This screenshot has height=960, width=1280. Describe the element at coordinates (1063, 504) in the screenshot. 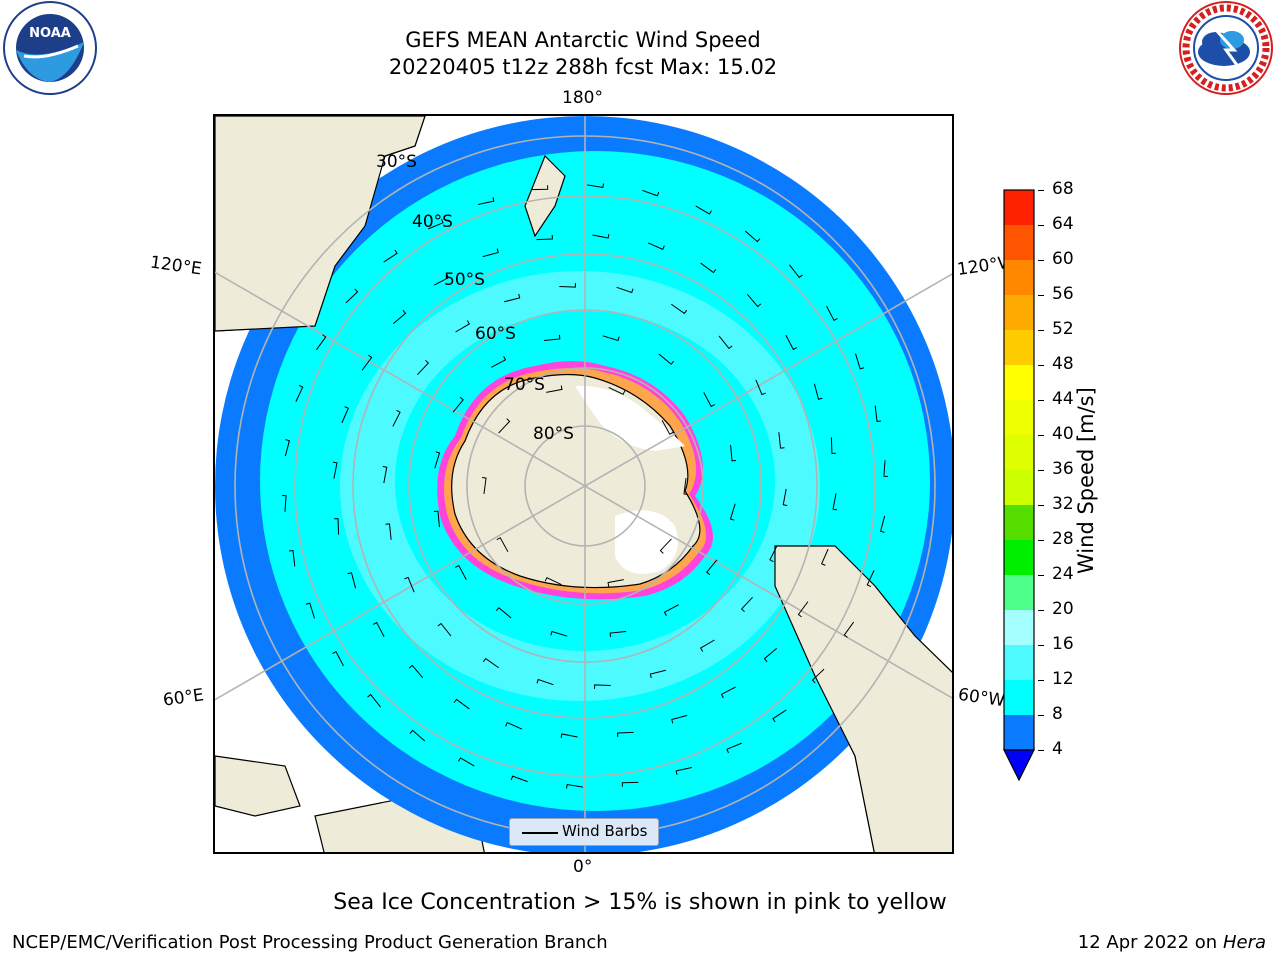

I see `colorbar-tick-label: 32` at that location.